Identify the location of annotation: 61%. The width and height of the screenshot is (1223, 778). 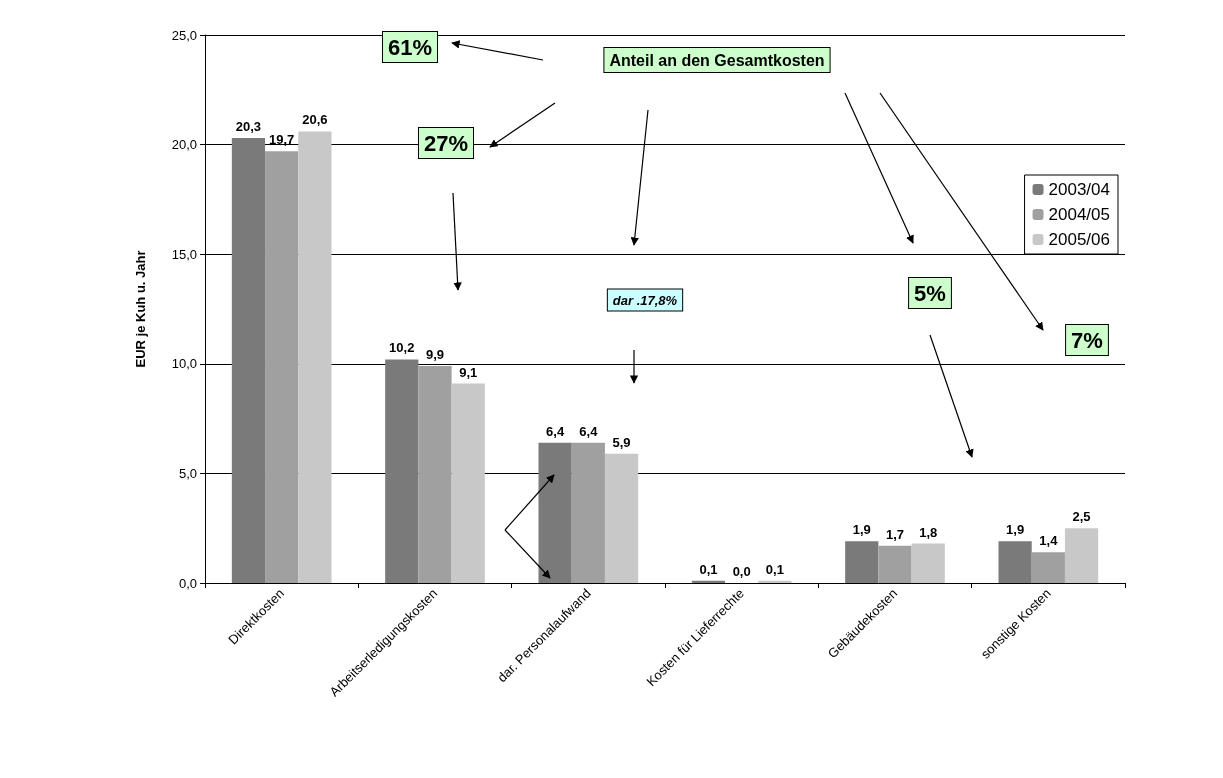
(410, 47).